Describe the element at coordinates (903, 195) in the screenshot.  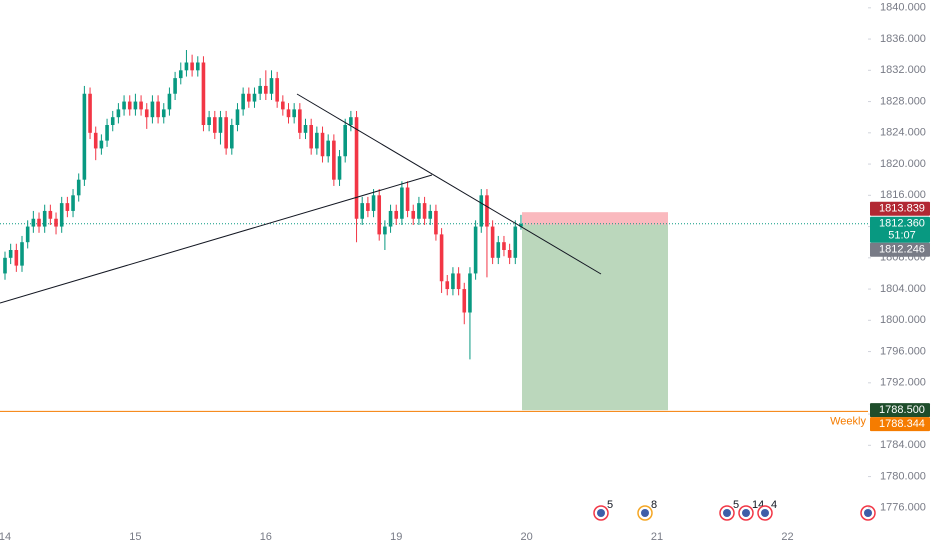
I see `y-tick-label: 1816.000` at that location.